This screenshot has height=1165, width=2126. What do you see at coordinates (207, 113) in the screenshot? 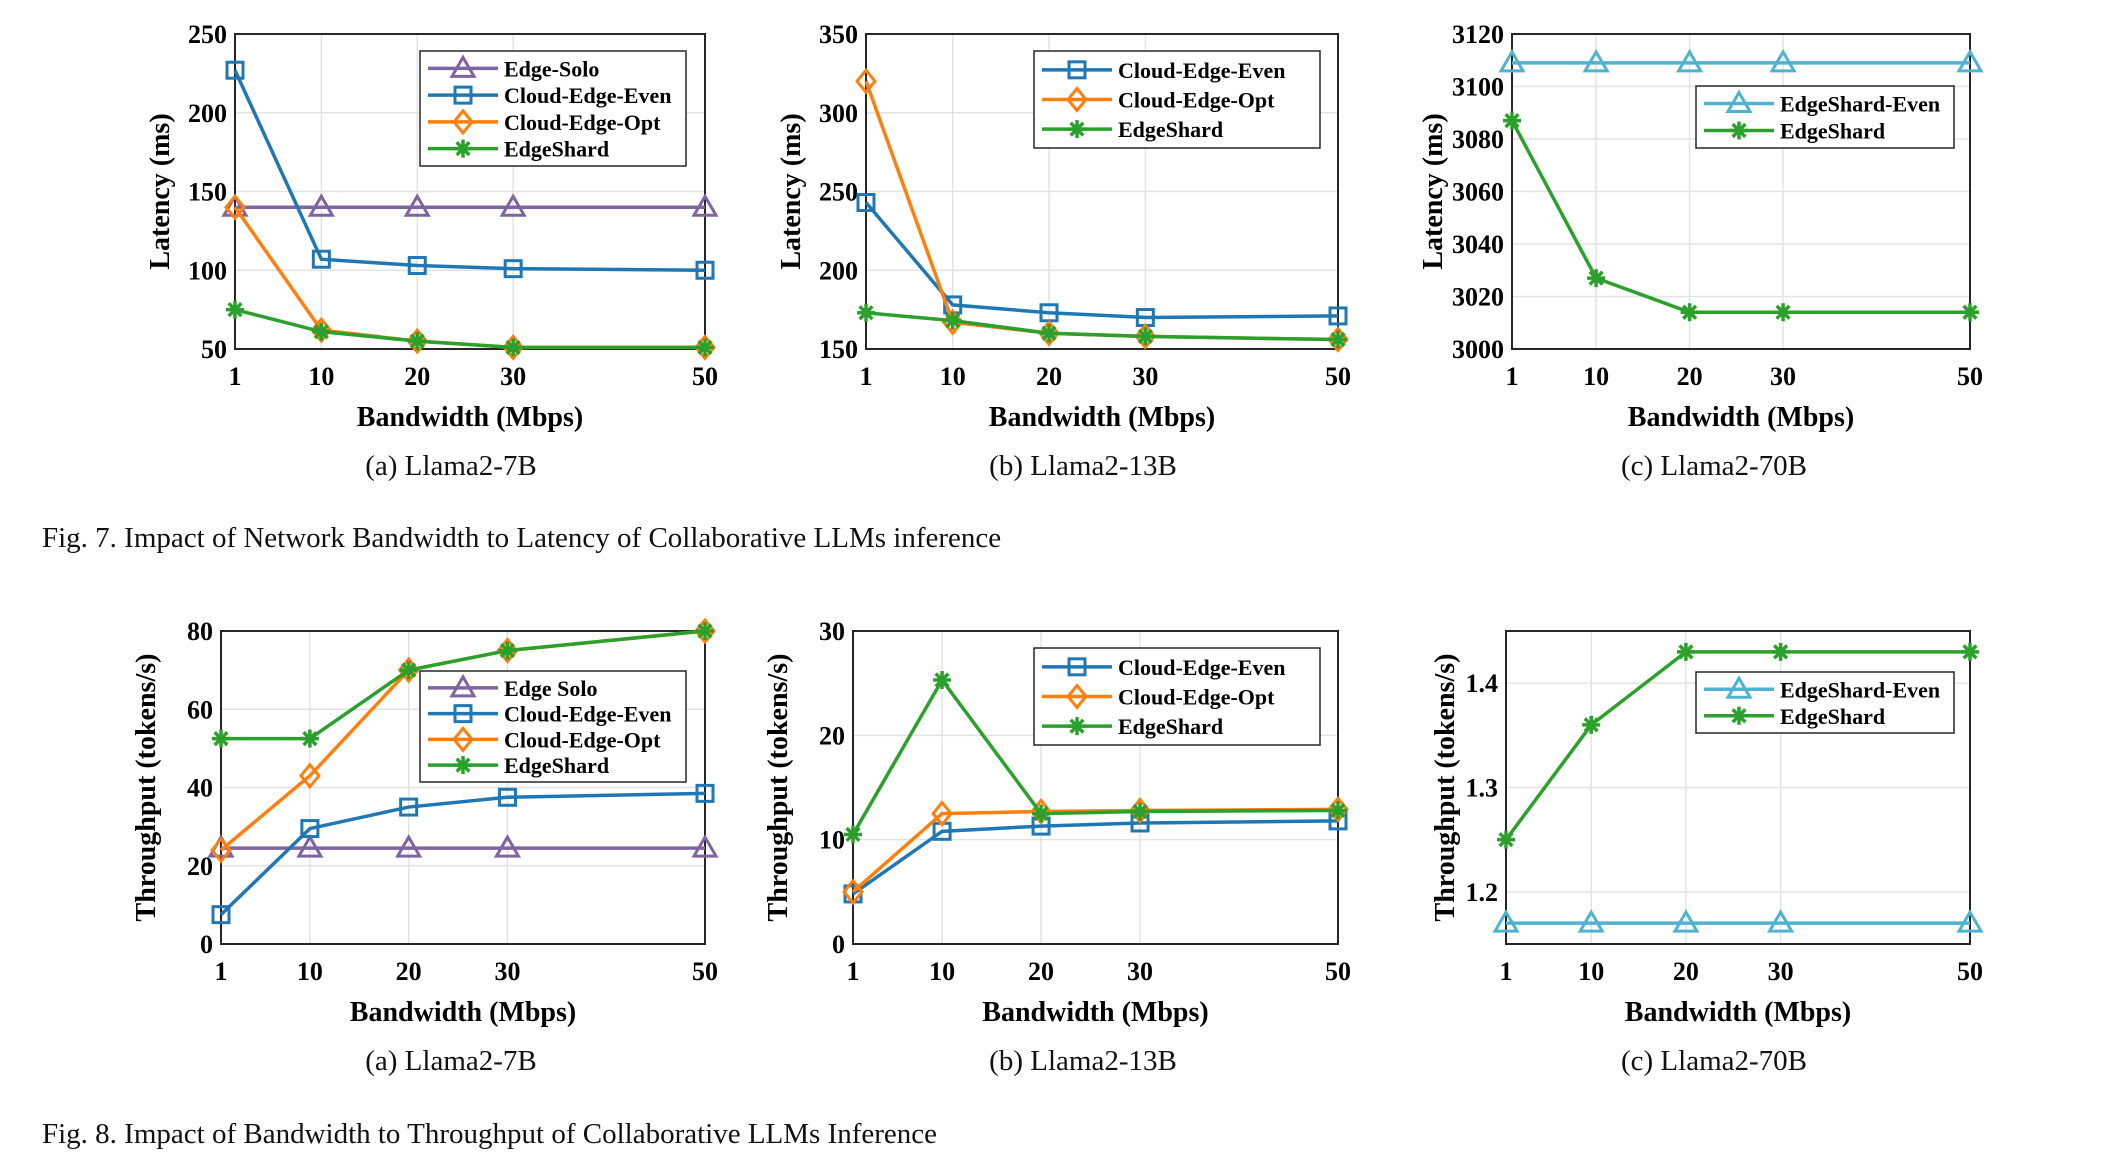
I see `y-tick-label: 200` at bounding box center [207, 113].